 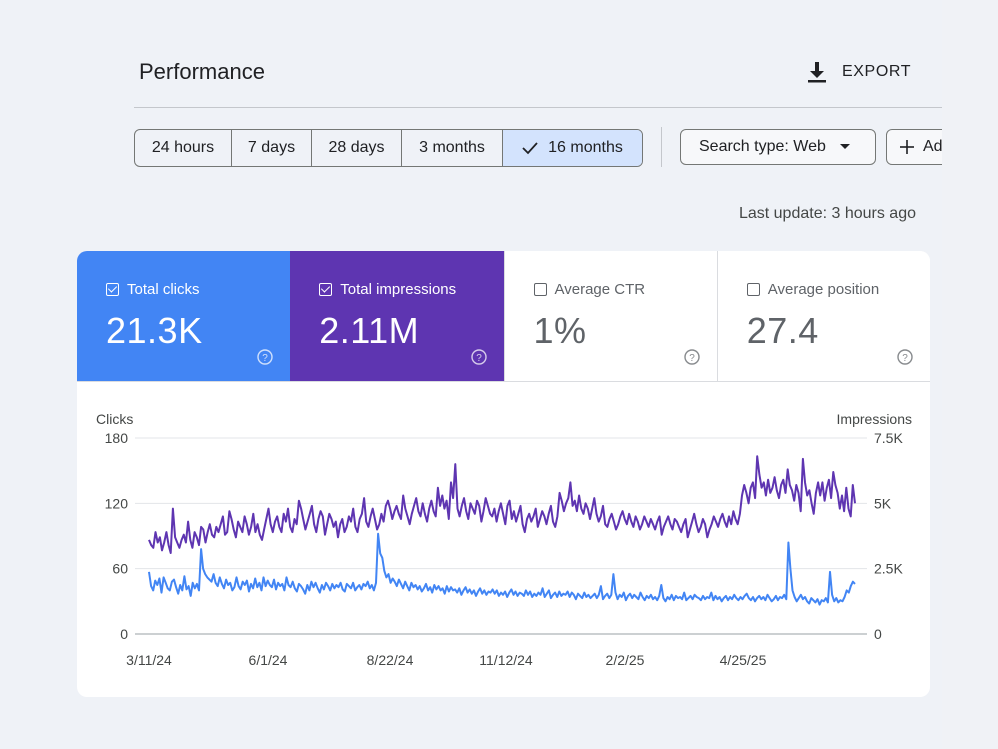 I want to click on metric-total-clicks: Total clicks 21.3K ?, so click(x=184, y=316).